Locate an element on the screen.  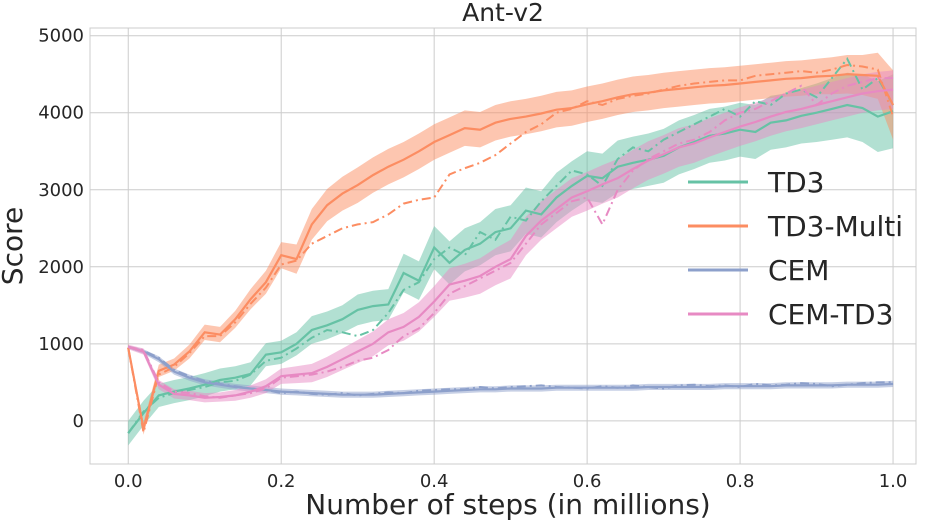
x-axis-label: Number of steps (in millions) is located at coordinates (507, 504).